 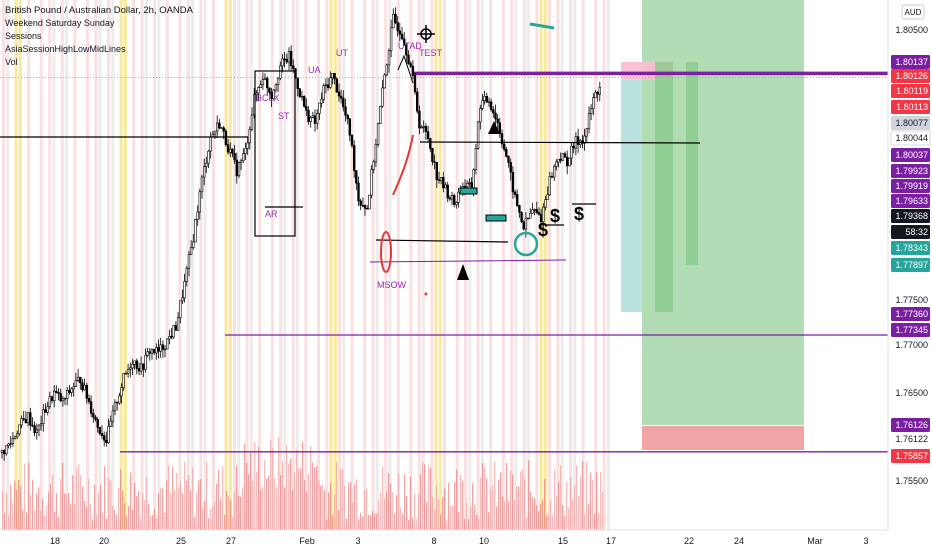 What do you see at coordinates (357, 541) in the screenshot?
I see `x-tick-label: 3` at bounding box center [357, 541].